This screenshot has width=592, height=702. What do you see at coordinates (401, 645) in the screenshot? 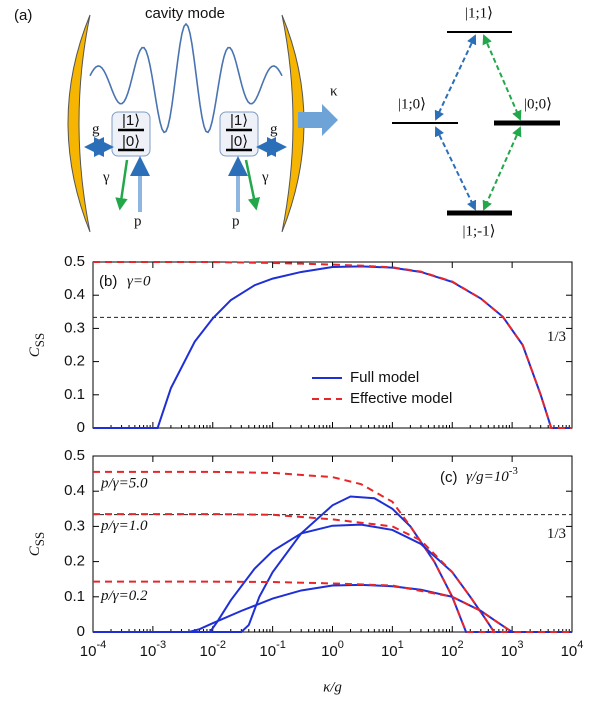
I see `x-tick-power: 1` at bounding box center [401, 645].